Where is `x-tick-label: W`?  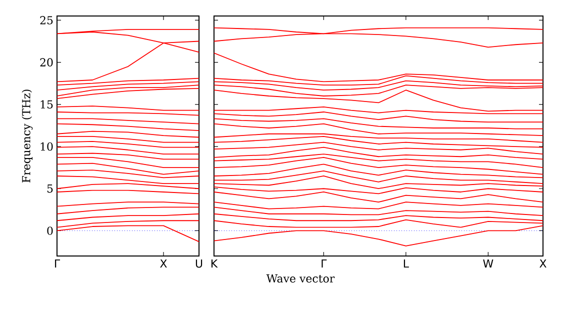 x-tick-label: W is located at coordinates (488, 264).